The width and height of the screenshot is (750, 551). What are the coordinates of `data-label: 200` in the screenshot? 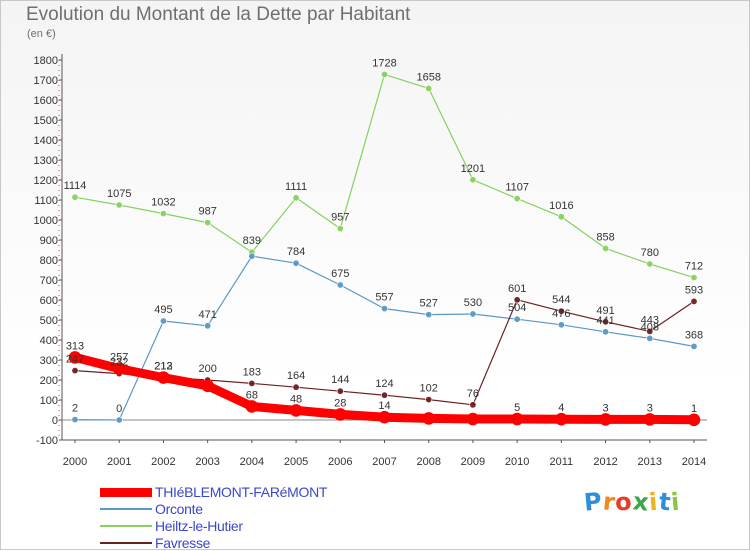 It's located at (207, 369).